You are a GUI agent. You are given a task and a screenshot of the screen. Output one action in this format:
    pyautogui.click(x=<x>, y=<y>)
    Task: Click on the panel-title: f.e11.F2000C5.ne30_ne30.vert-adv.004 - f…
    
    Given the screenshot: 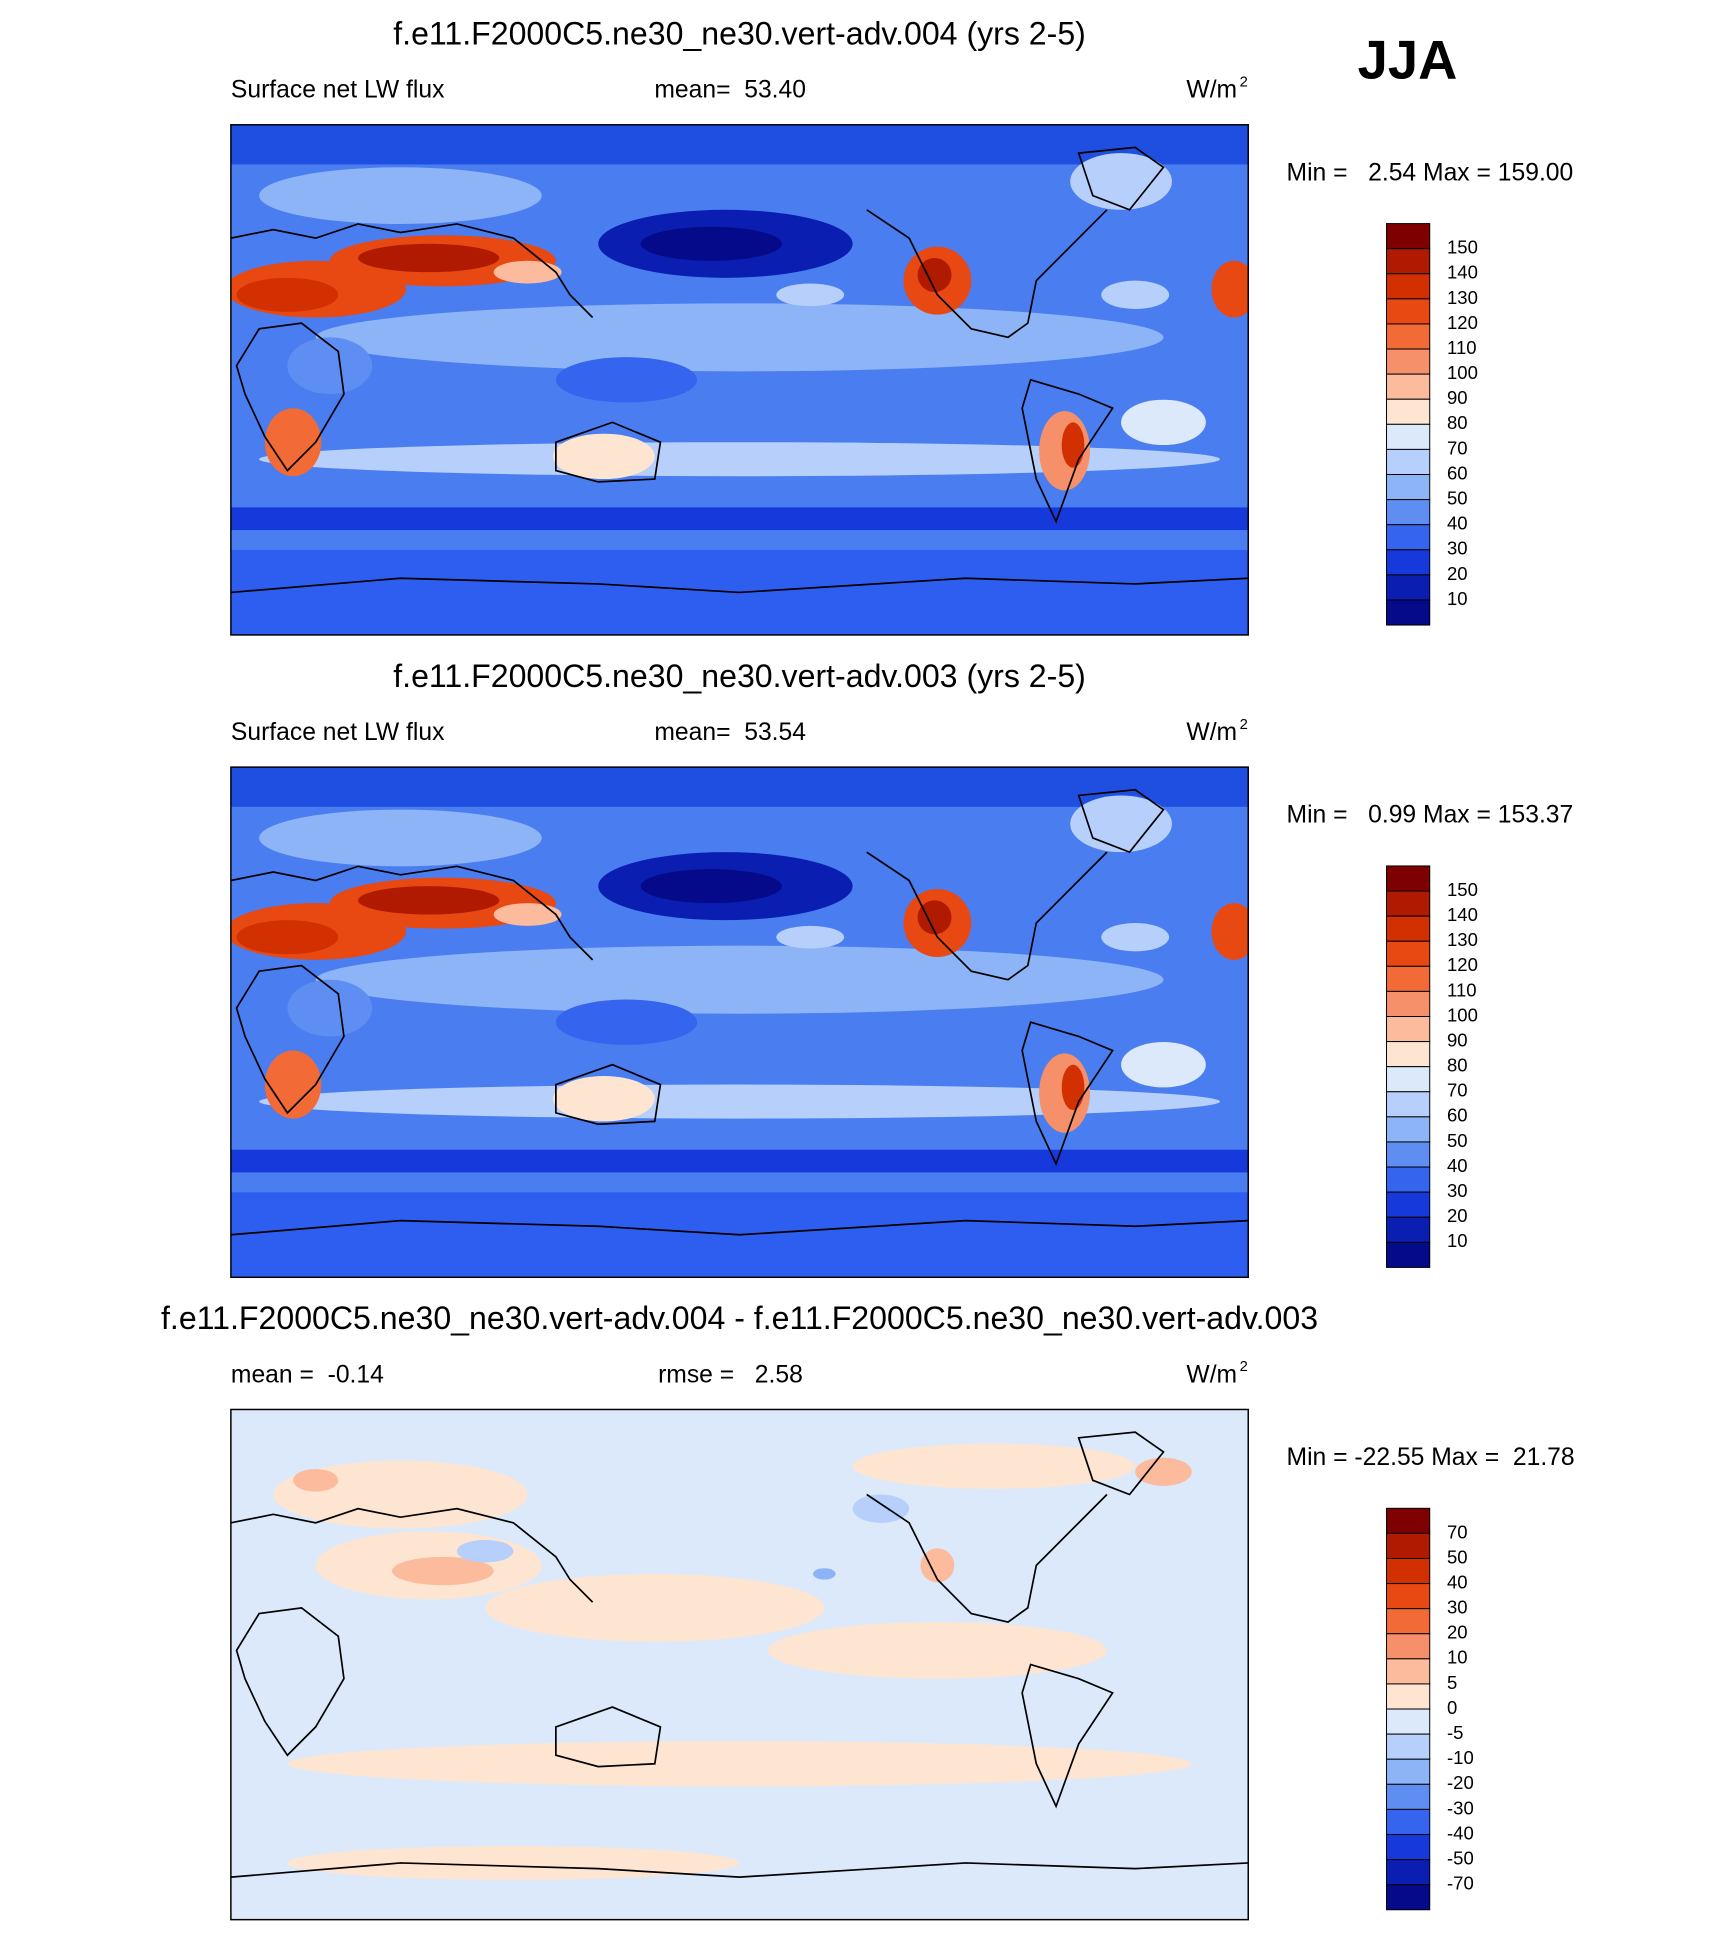 What is the action you would take?
    pyautogui.click(x=739, y=1318)
    